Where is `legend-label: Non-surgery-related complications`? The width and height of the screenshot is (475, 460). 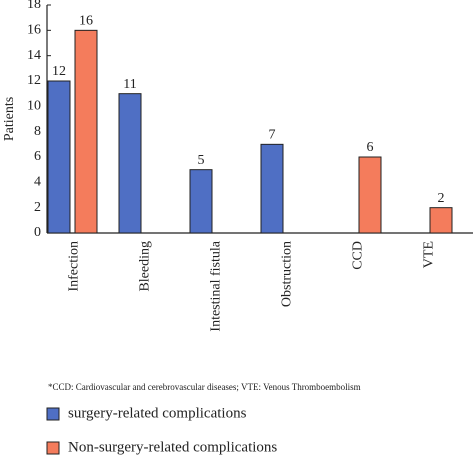
legend-label: Non-surgery-related complications is located at coordinates (172, 447).